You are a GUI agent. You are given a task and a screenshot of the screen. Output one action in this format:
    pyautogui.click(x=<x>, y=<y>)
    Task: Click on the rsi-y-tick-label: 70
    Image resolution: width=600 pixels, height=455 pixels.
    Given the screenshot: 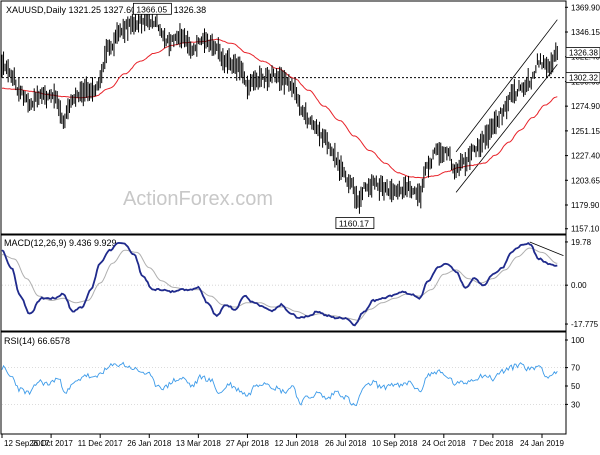 What is the action you would take?
    pyautogui.click(x=575, y=368)
    